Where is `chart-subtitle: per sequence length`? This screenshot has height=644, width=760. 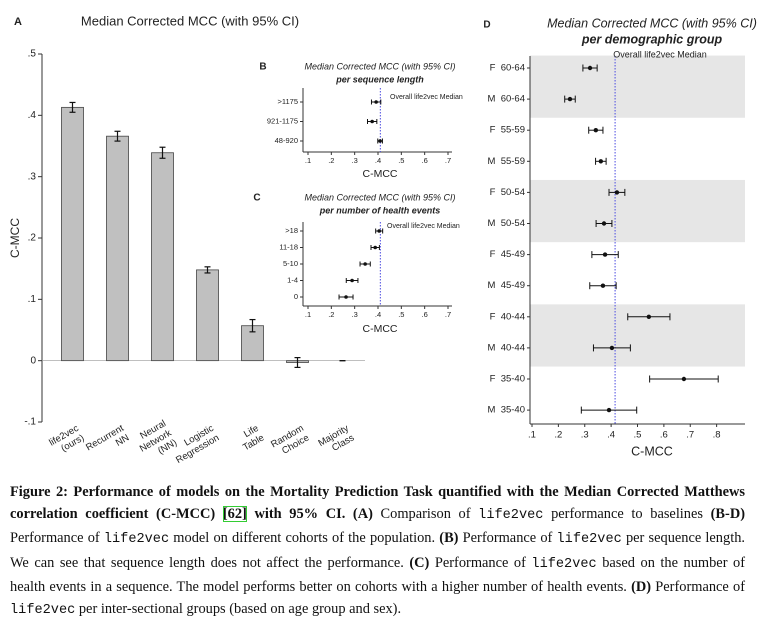
chart-subtitle: per sequence length is located at coordinates (379, 79).